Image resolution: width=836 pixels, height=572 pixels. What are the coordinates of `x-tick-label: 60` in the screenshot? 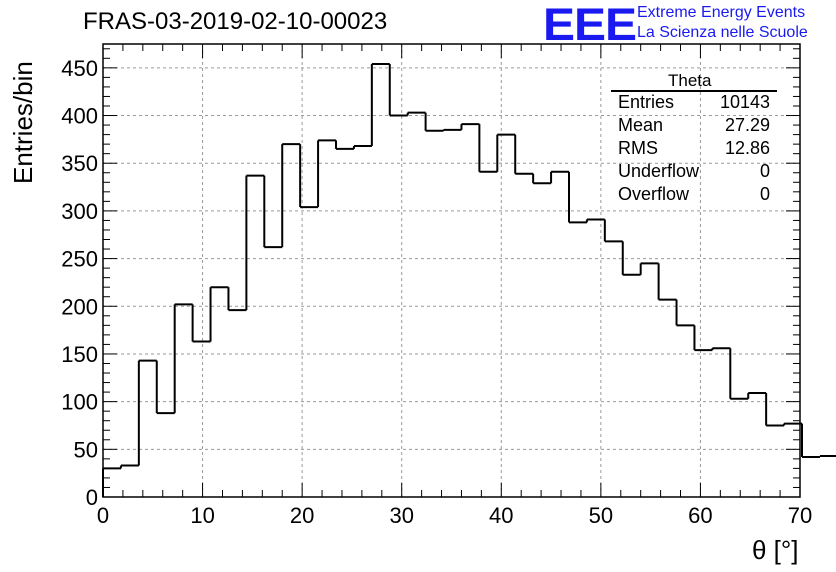 It's located at (700, 515).